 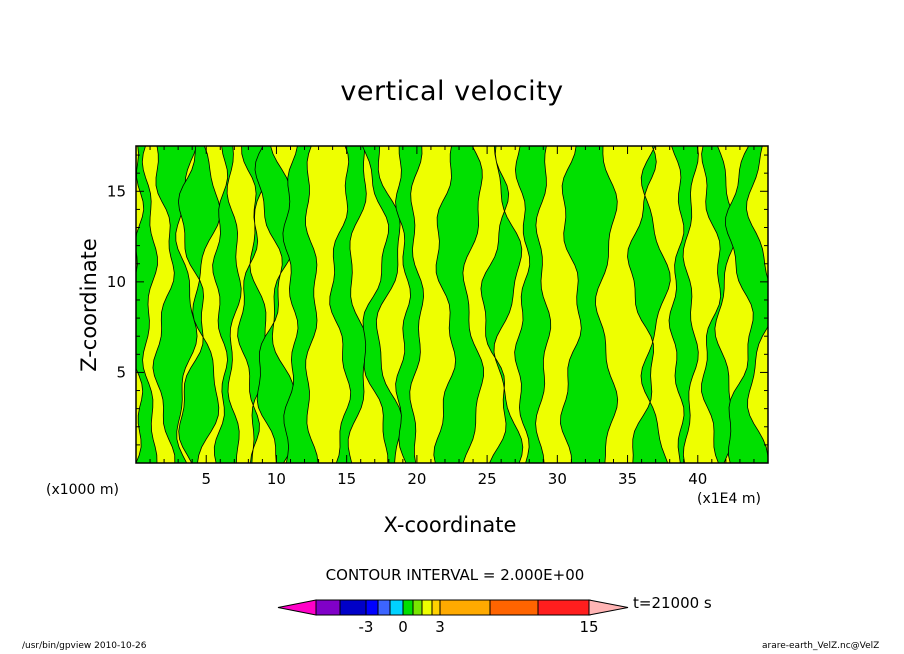 I want to click on y-axis-label: Z-coordinate, so click(x=89, y=305).